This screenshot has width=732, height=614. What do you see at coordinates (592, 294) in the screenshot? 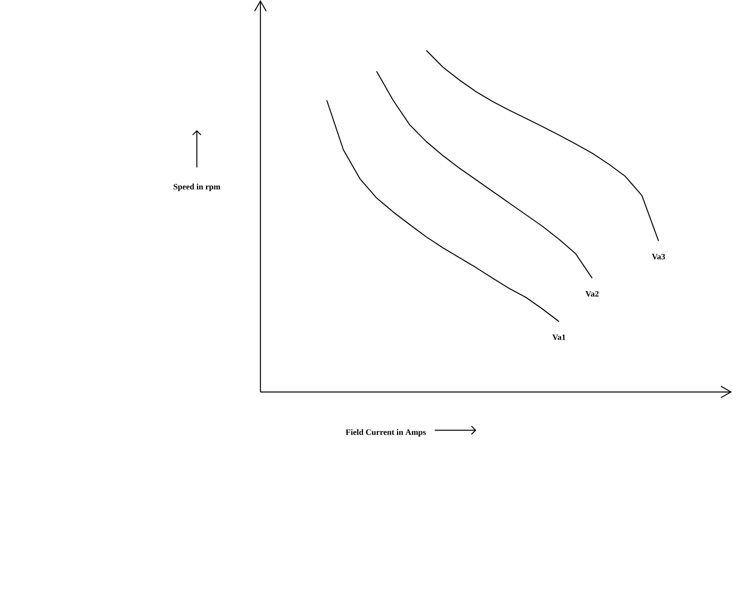
I see `series-label: Va2` at bounding box center [592, 294].